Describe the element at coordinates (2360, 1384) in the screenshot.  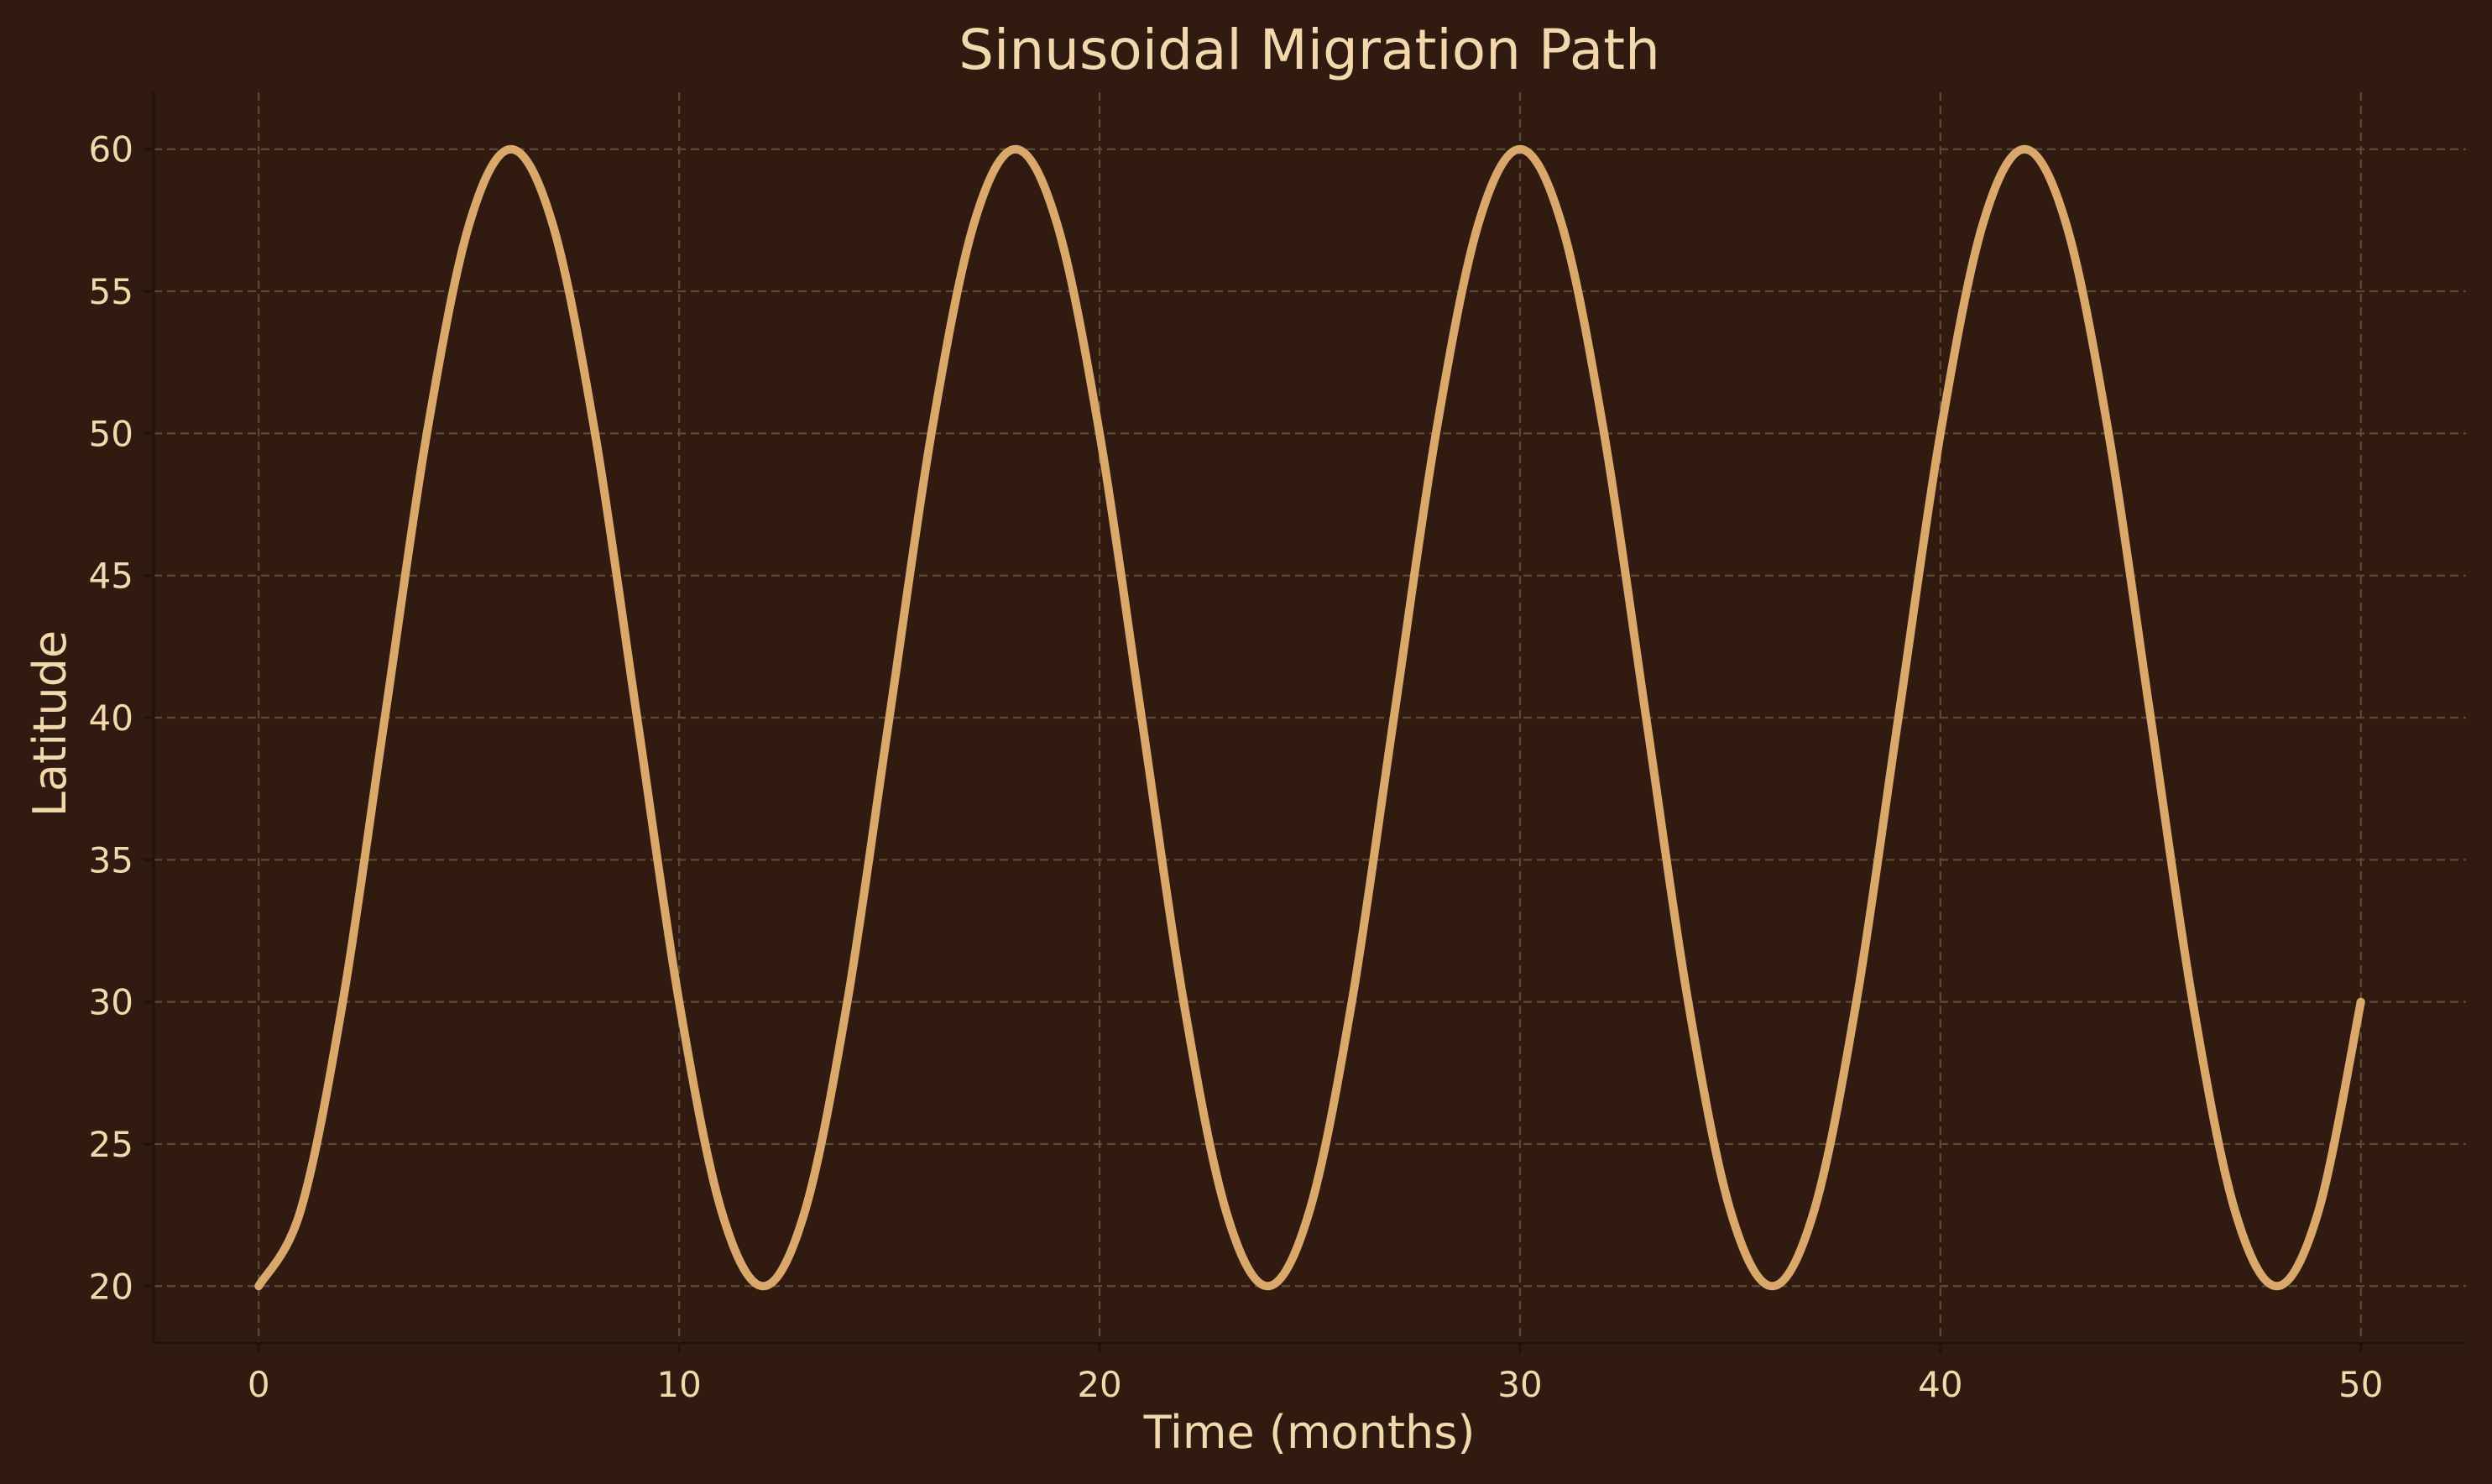
I see `x-tick-label: 50` at that location.